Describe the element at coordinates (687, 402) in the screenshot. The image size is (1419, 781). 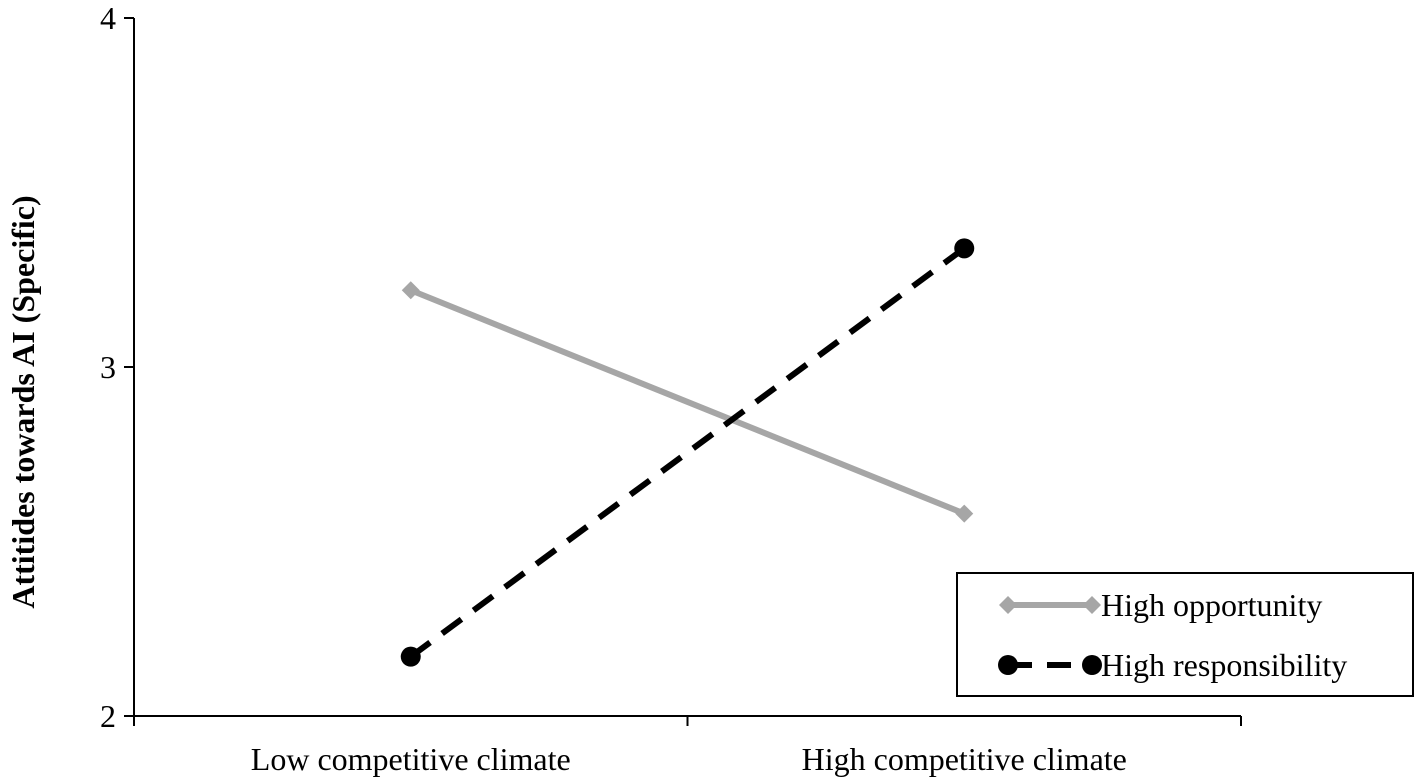
I see `series-line` at that location.